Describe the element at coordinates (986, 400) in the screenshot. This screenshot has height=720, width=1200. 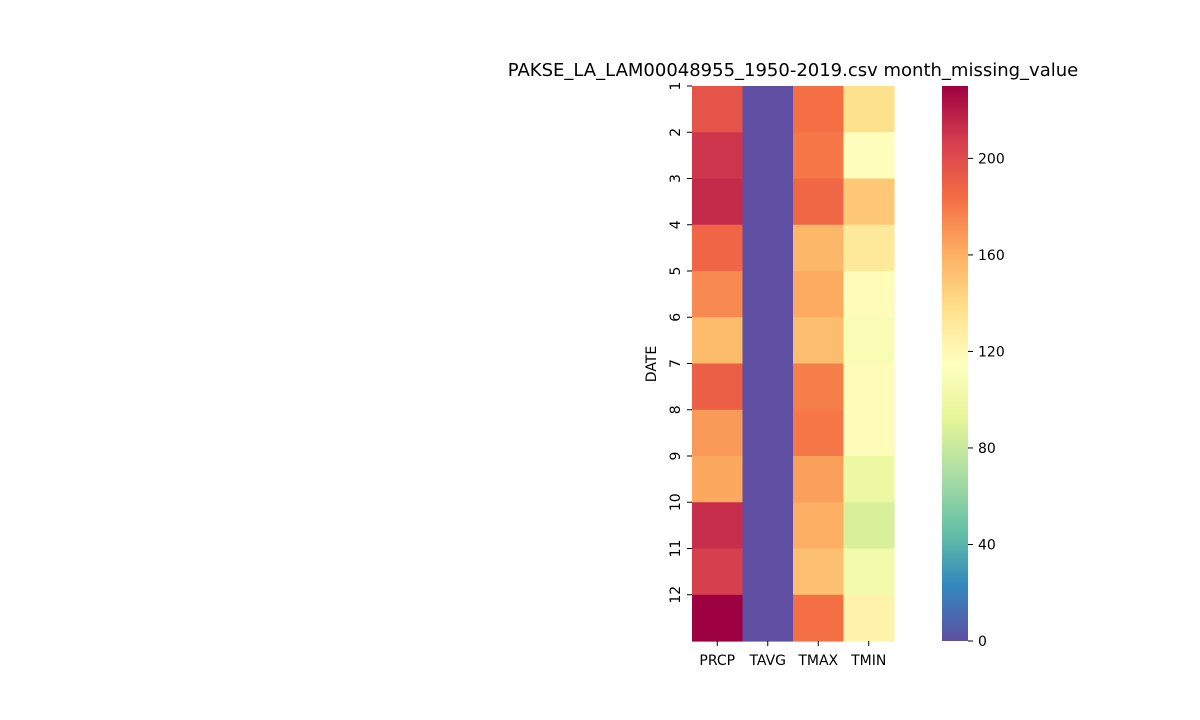
I see `colorbar-ticks: 0 40 80 120 160 200` at that location.